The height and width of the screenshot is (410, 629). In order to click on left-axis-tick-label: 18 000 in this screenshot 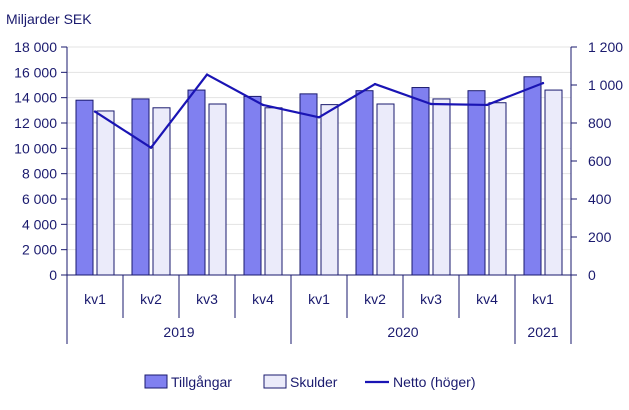, I will do `click(35, 47)`.